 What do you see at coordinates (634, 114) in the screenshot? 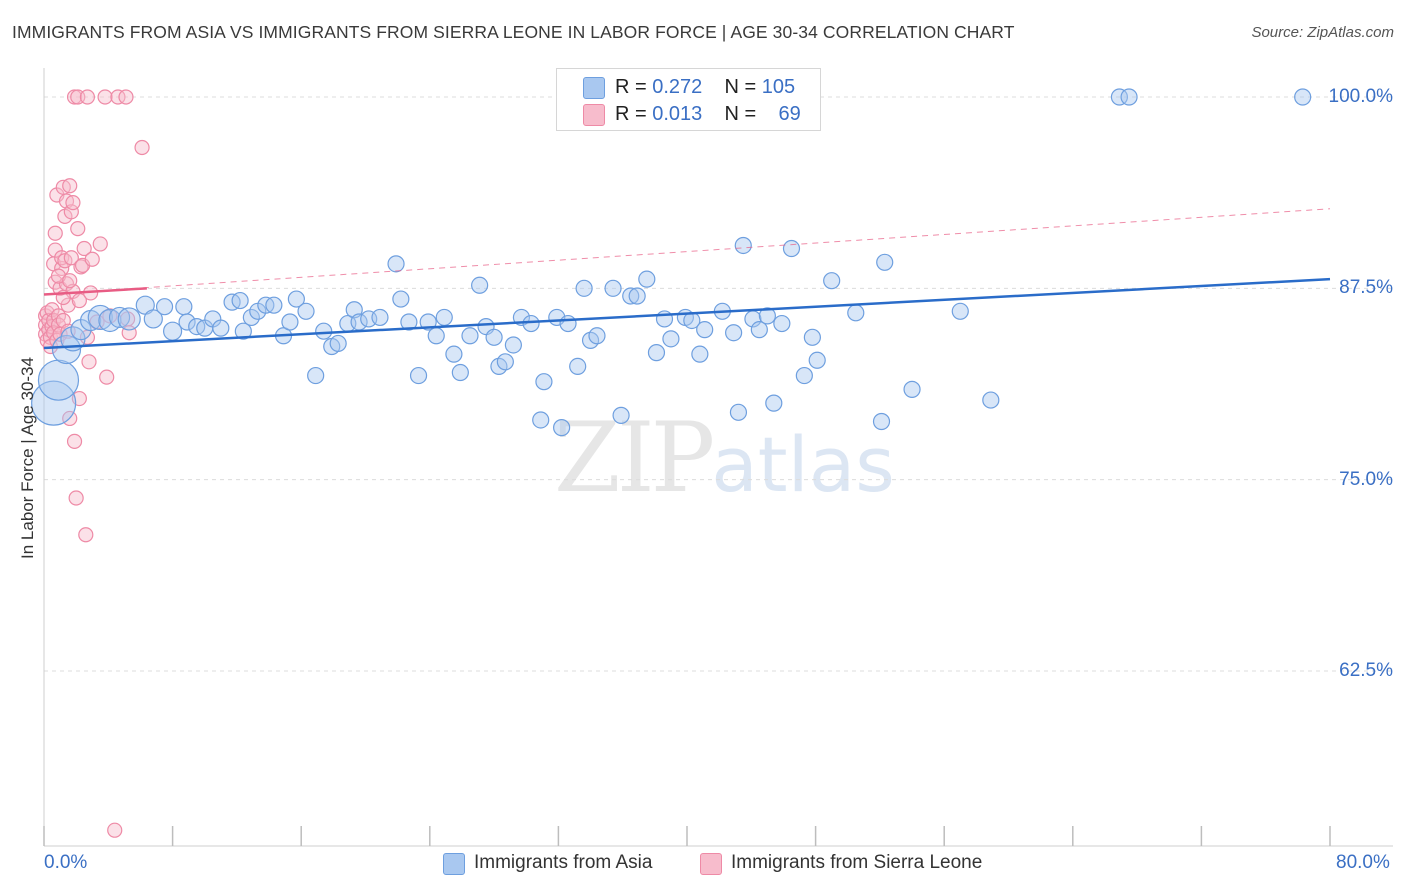
I see `legend-sierra-r-label: R =` at bounding box center [634, 114].